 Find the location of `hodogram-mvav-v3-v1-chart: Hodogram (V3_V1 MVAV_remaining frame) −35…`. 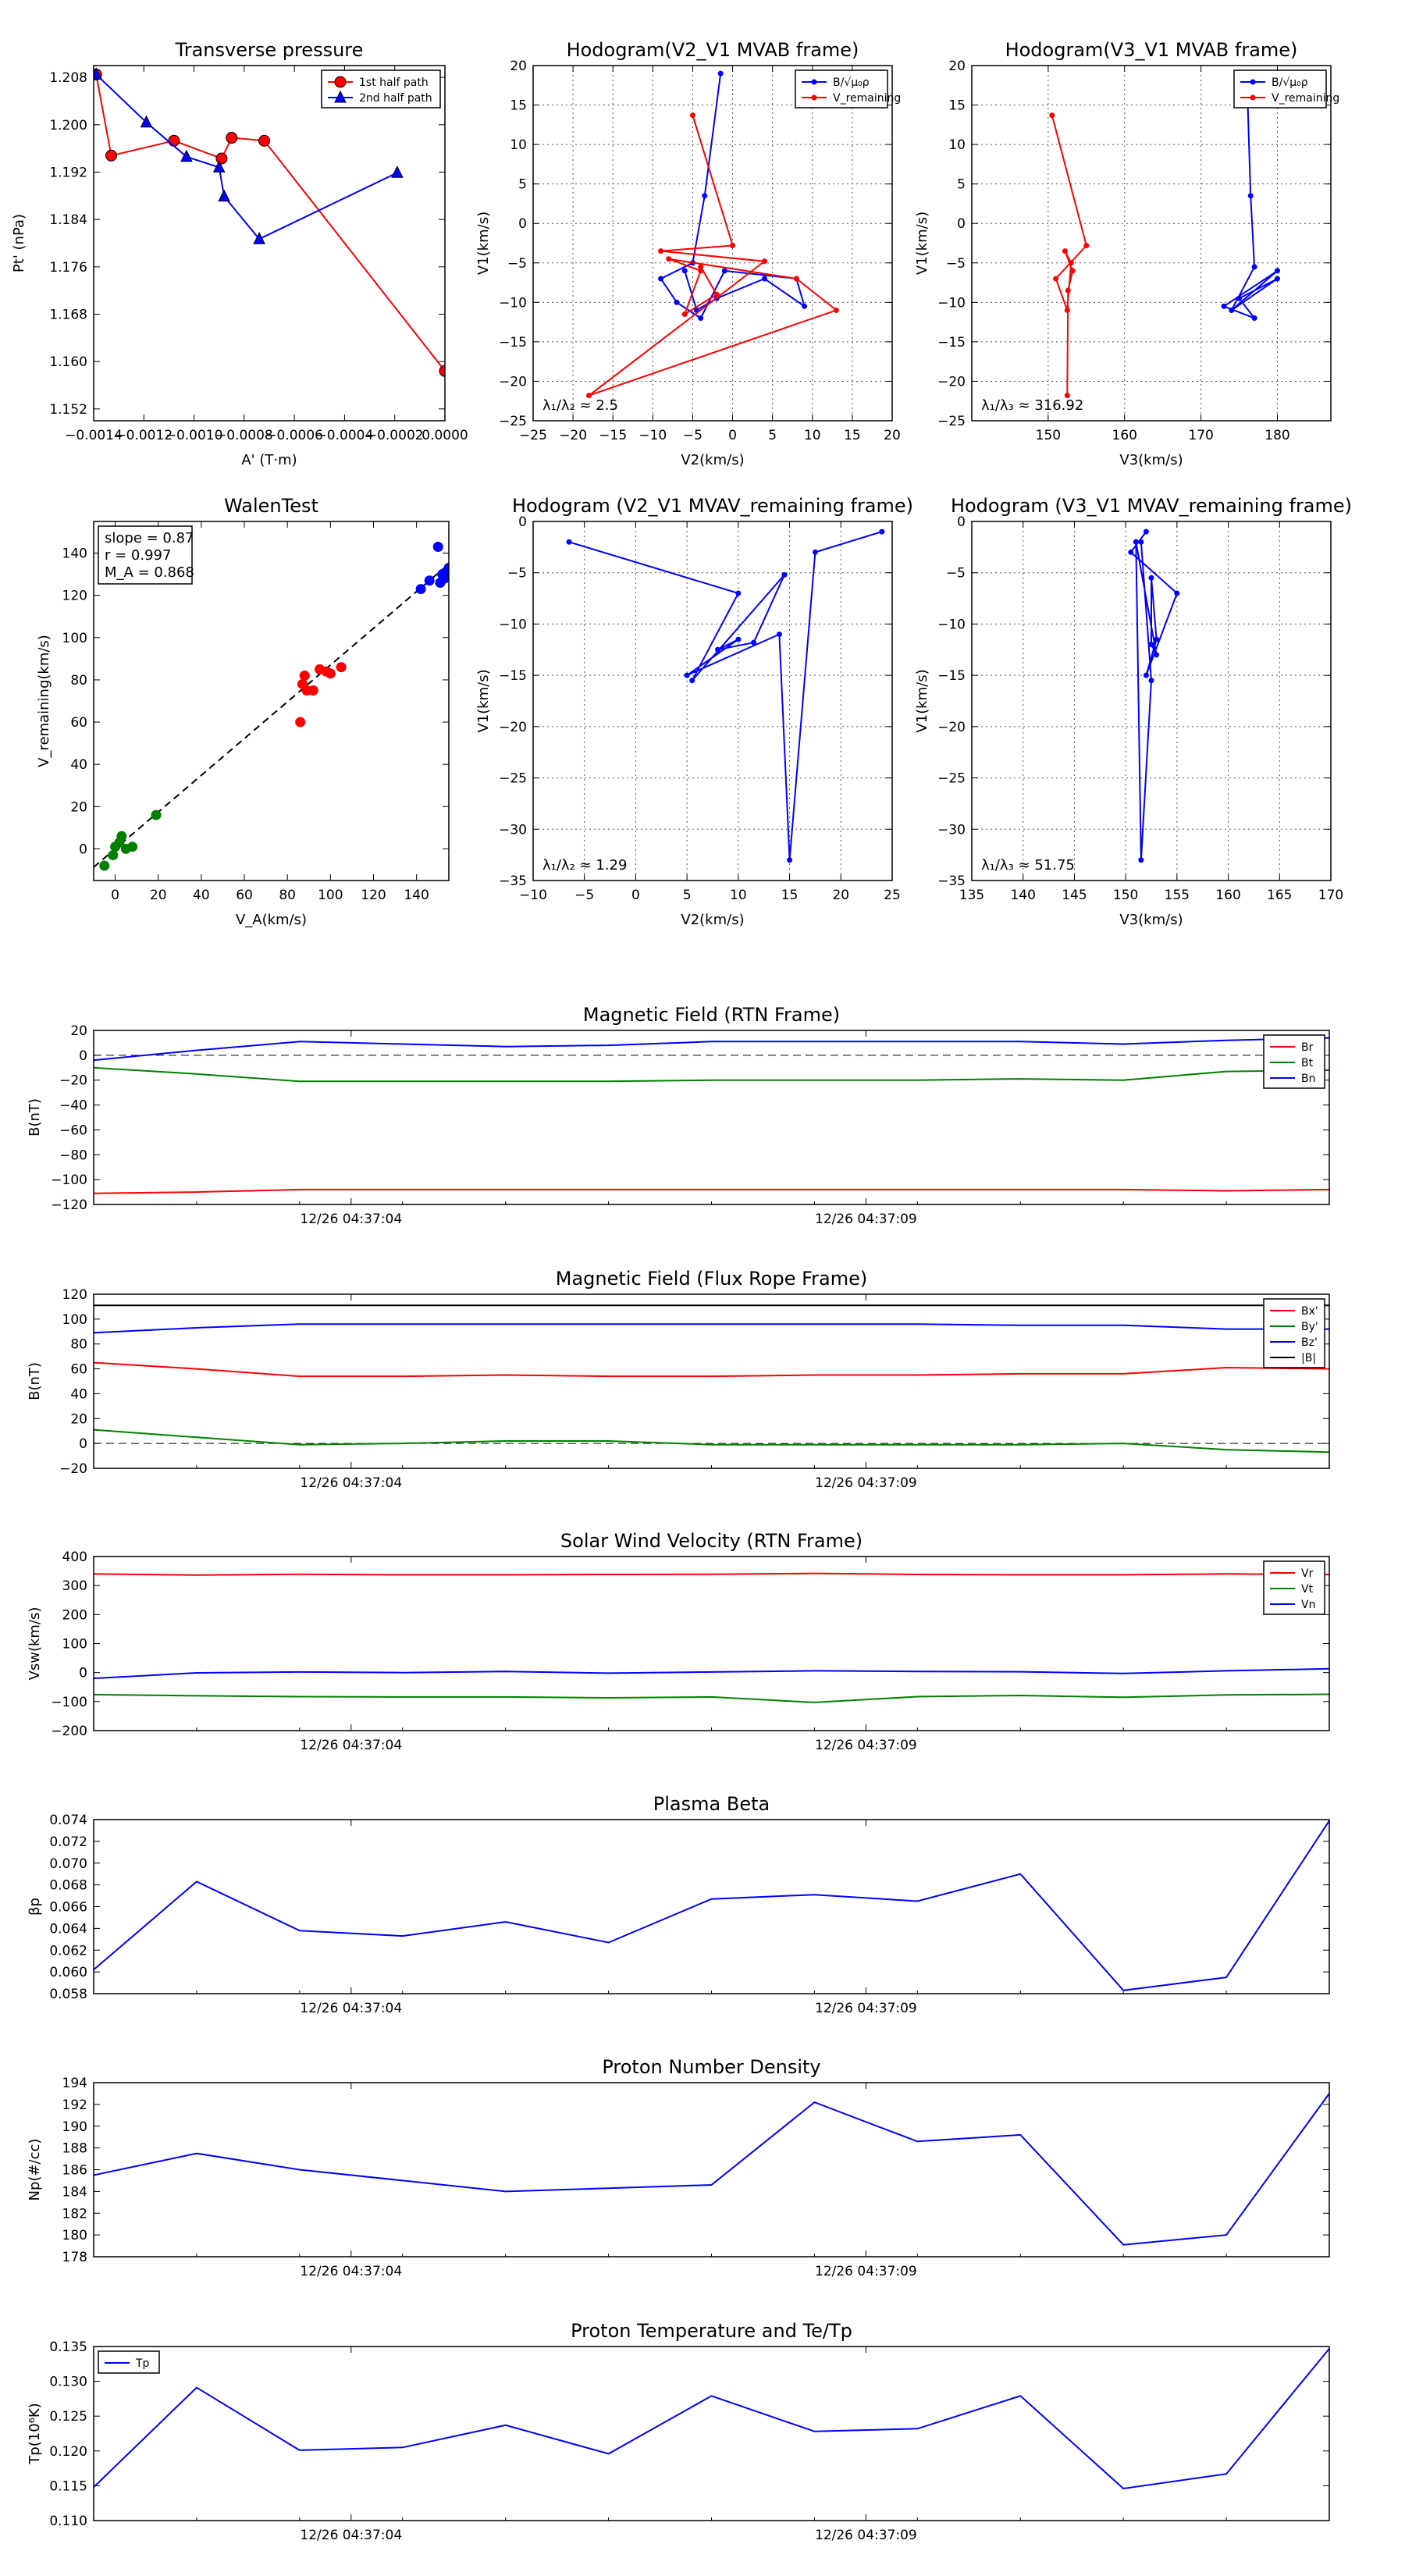

hodogram-mvav-v3-v1-chart: Hodogram (V3_V1 MVAV_remaining frame) −35… is located at coordinates (1133, 711).